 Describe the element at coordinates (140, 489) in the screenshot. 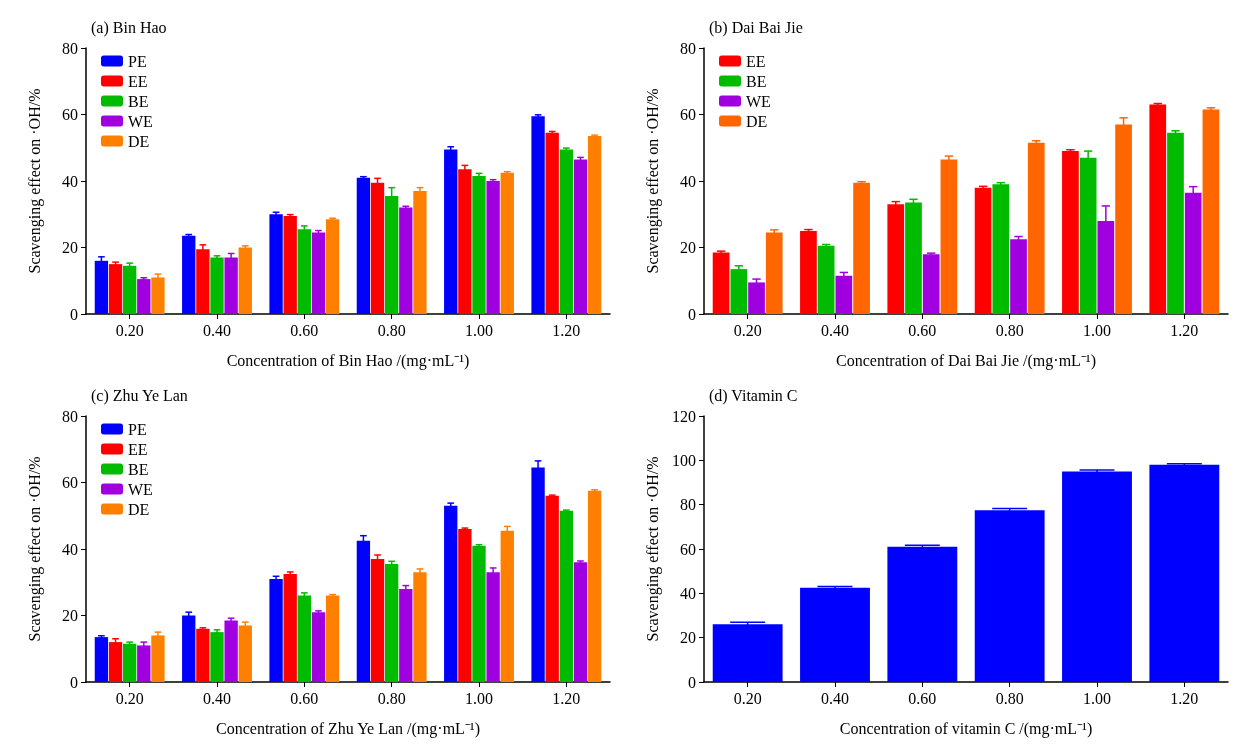

I see `legend-label: WE` at that location.